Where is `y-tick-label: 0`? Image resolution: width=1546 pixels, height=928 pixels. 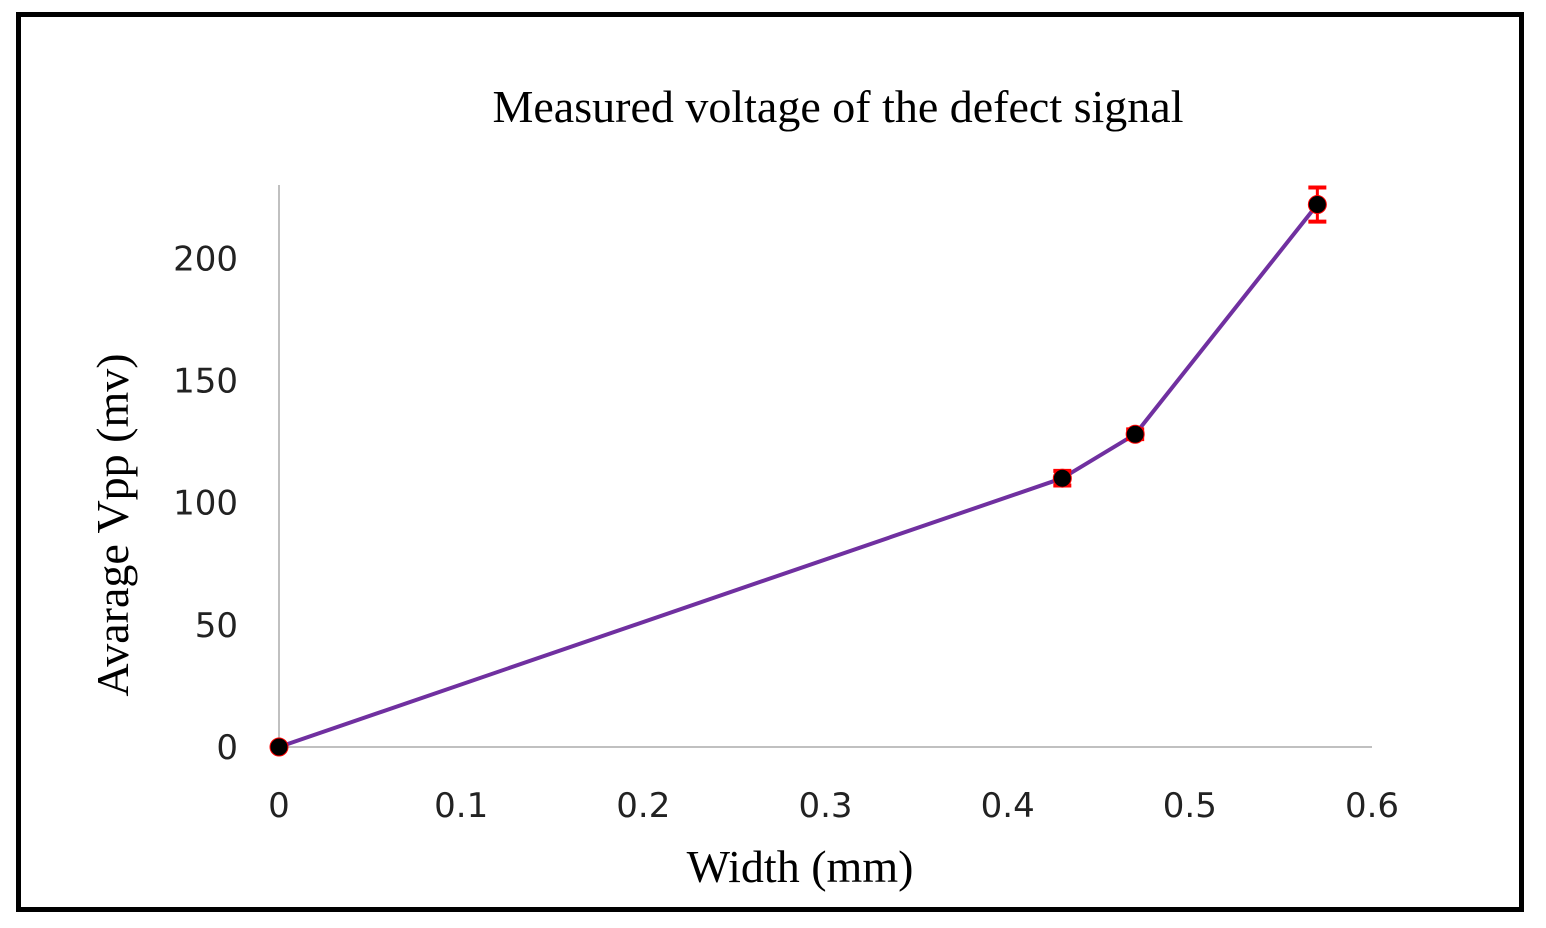
y-tick-label: 0 is located at coordinates (227, 748).